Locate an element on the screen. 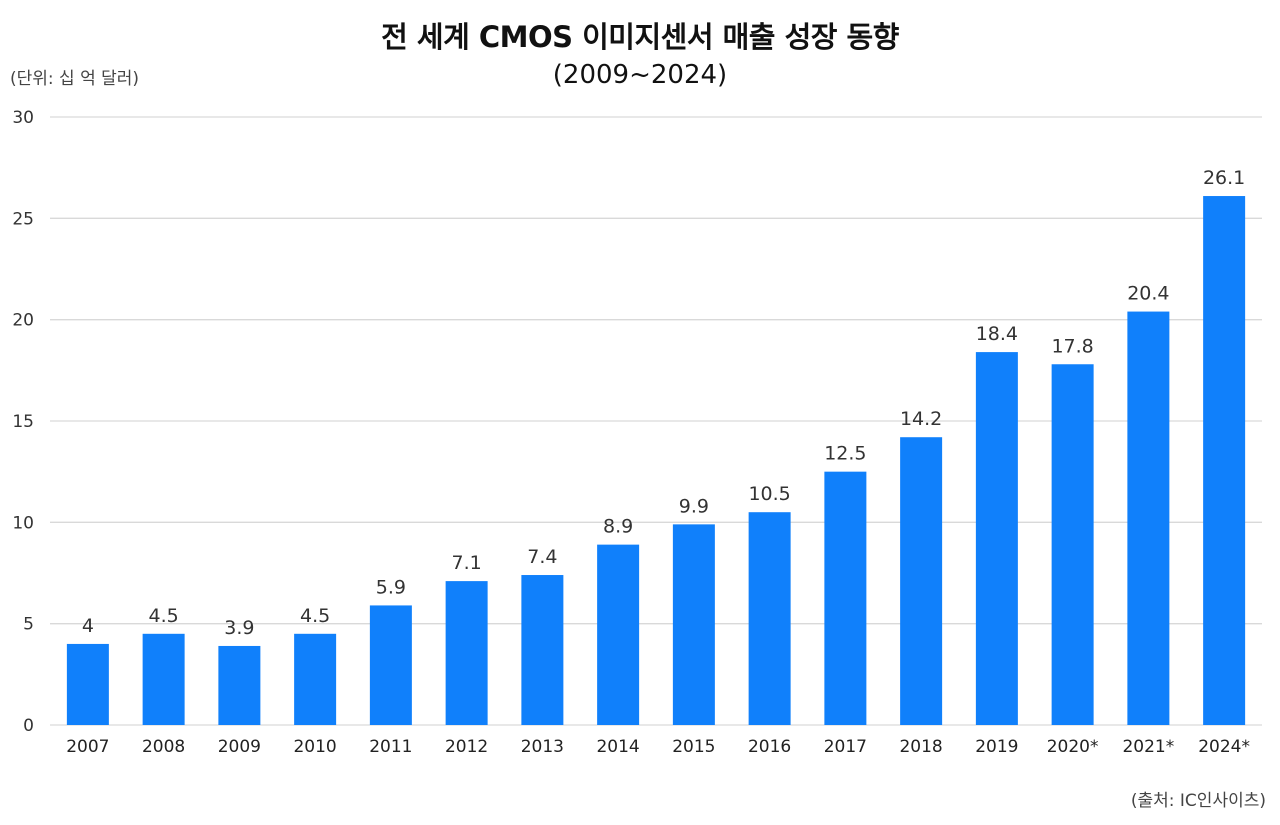 This screenshot has height=825, width=1280. data-label: 5.9 is located at coordinates (391, 587).